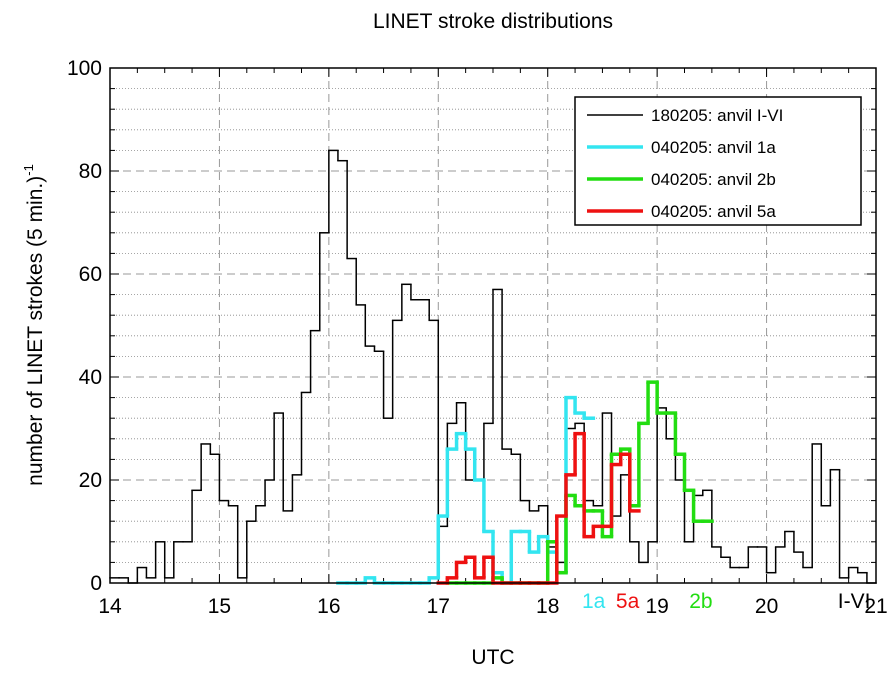 Image resolution: width=891 pixels, height=674 pixels. Describe the element at coordinates (713, 211) in the screenshot. I see `legend-label: 040205: anvil 5a` at that location.